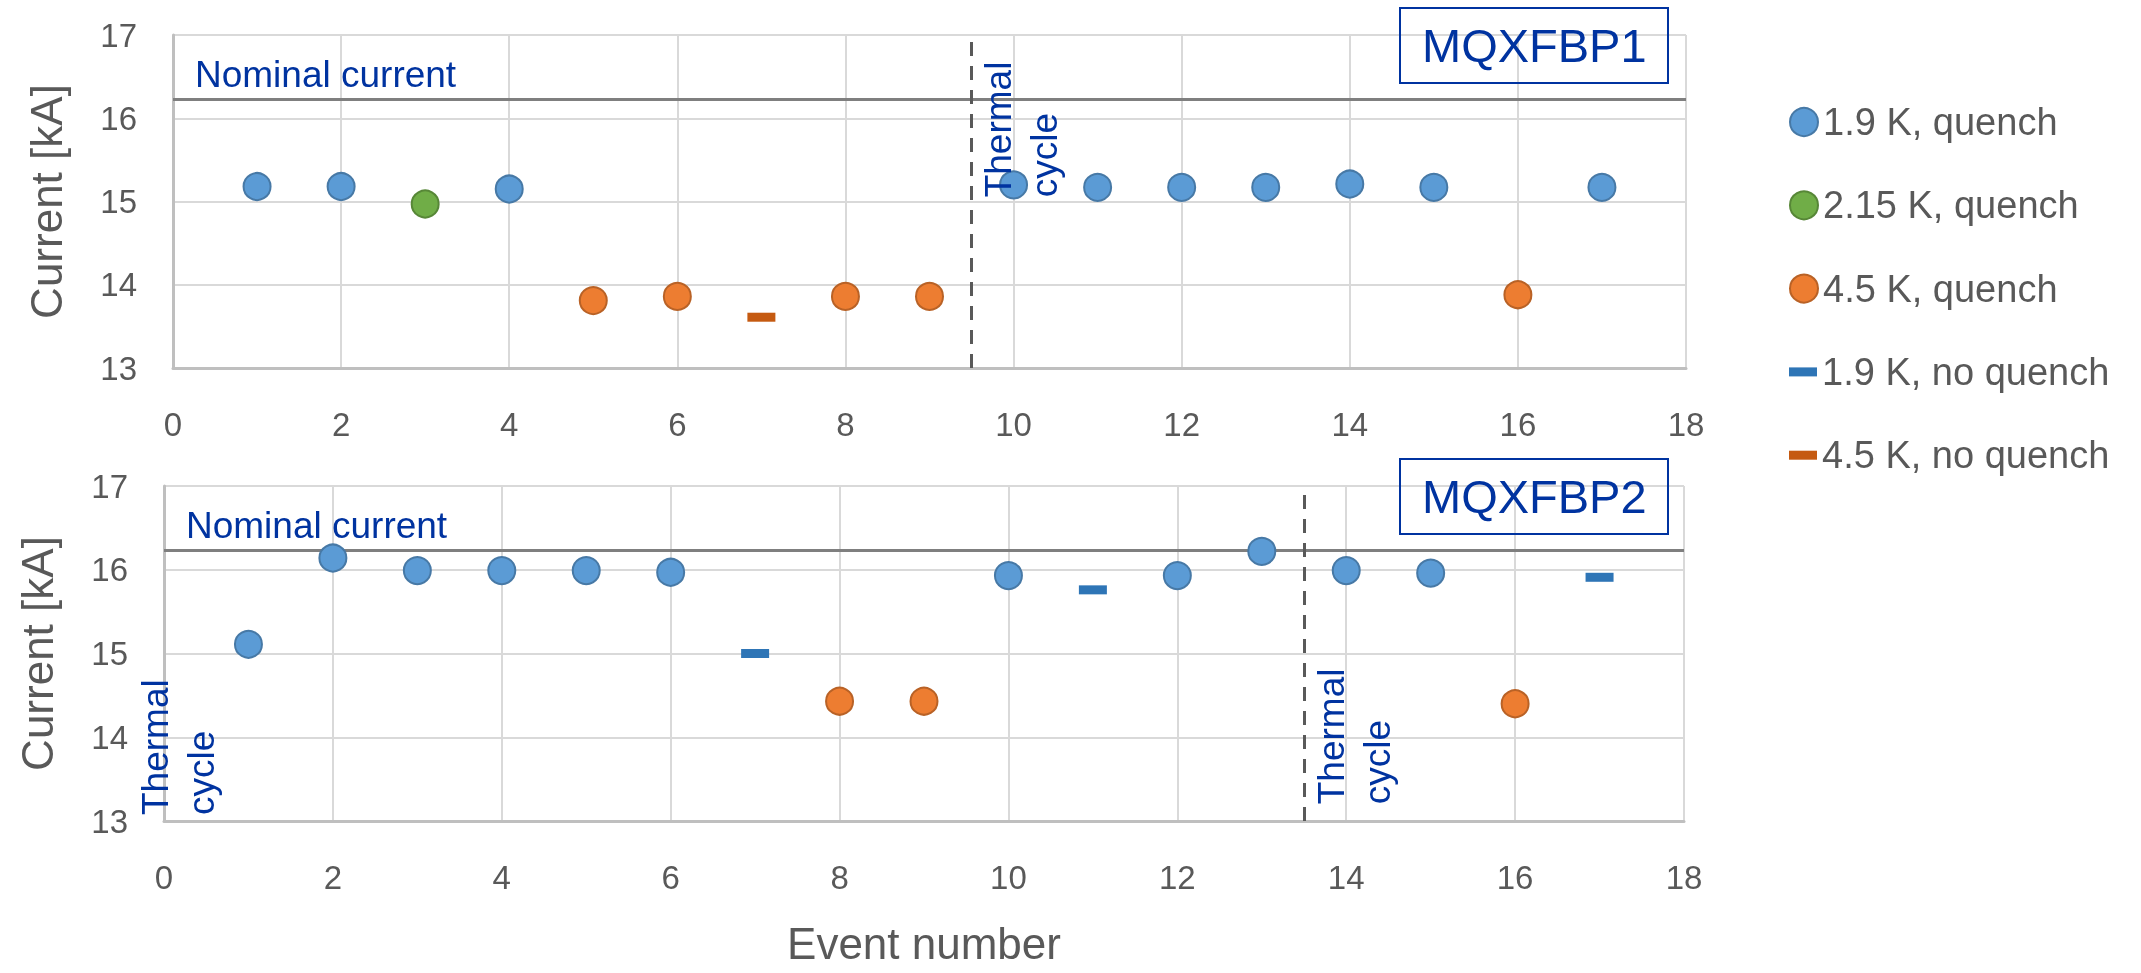  Describe the element at coordinates (1534, 496) in the screenshot. I see `chart-title: MQXFBP2` at that location.